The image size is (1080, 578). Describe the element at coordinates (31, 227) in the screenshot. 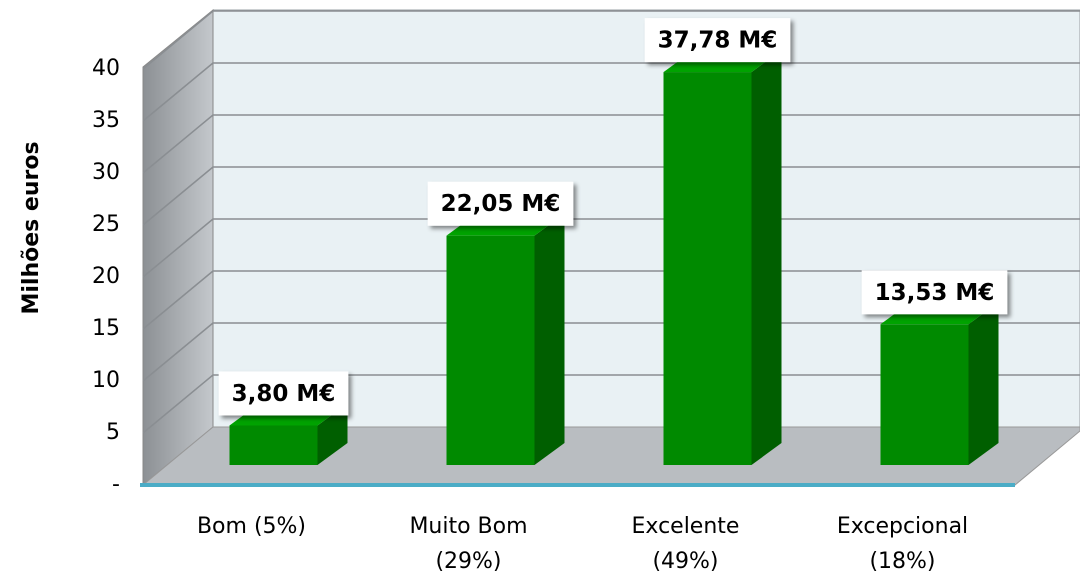

I see `y-axis-title: Milhões euros` at that location.